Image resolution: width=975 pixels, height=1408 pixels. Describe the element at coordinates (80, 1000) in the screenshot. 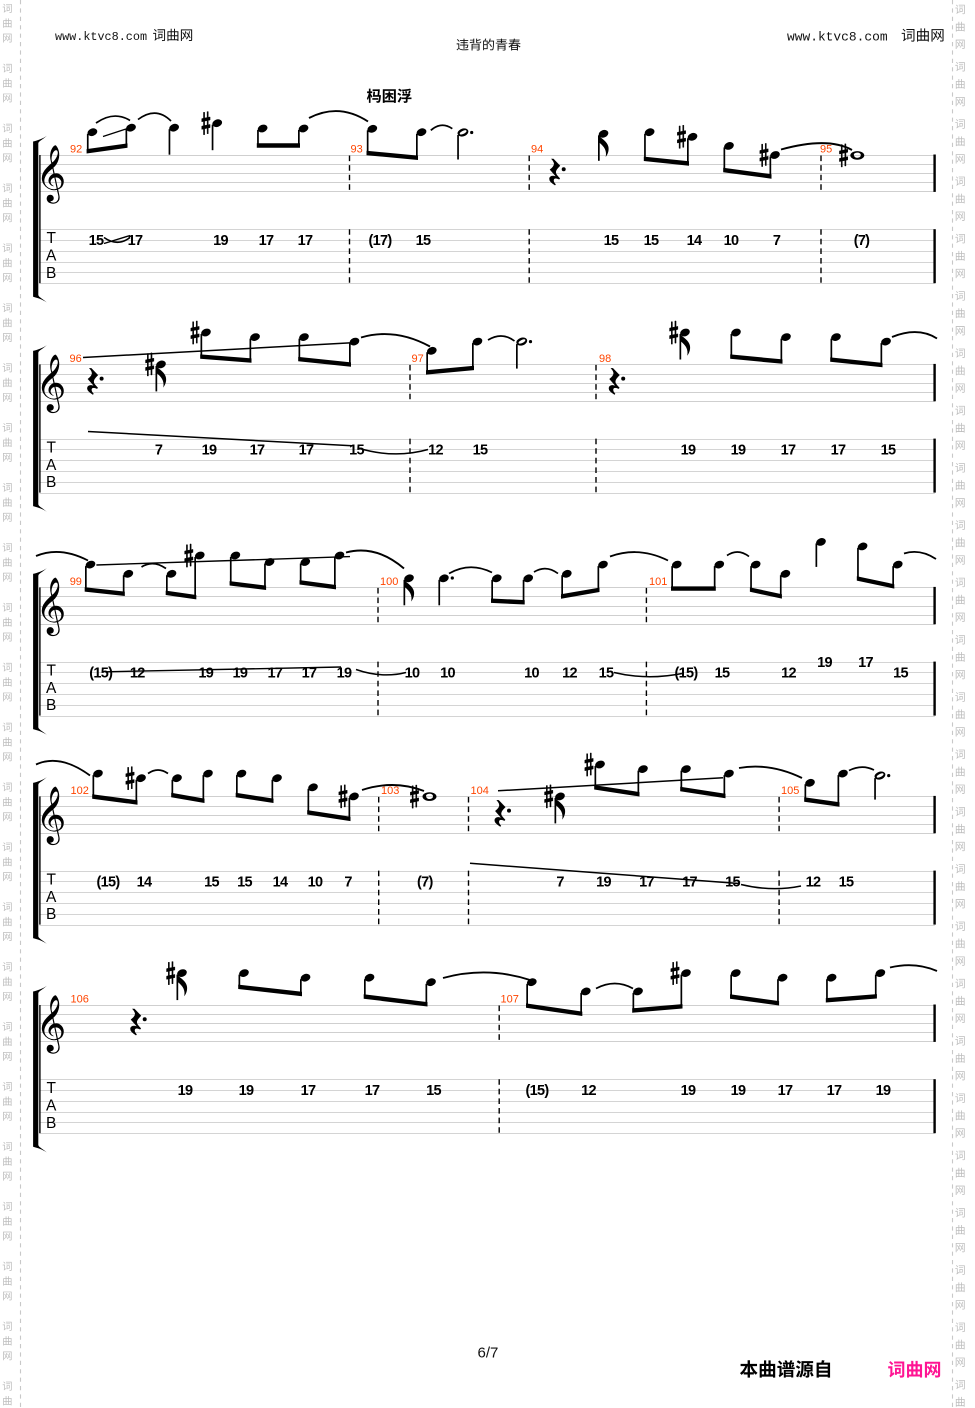

I see `svg-text: 106` at that location.